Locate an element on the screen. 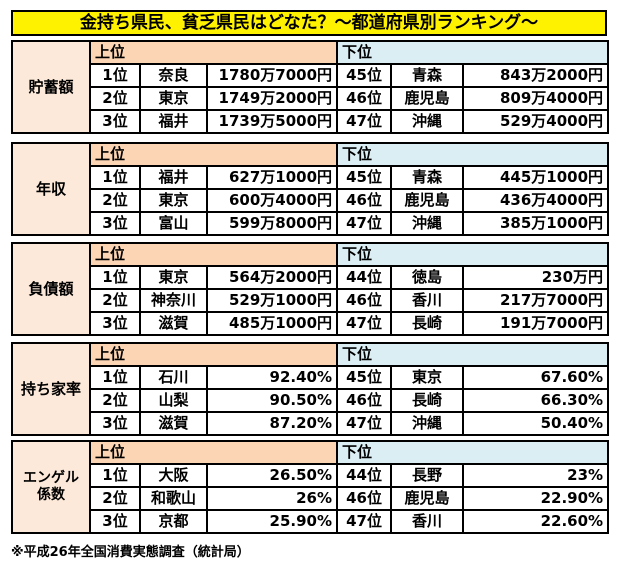  table-row: 3位 福井 1739万5000円 47位 沖縄 529万4000円 is located at coordinates (311, 121).